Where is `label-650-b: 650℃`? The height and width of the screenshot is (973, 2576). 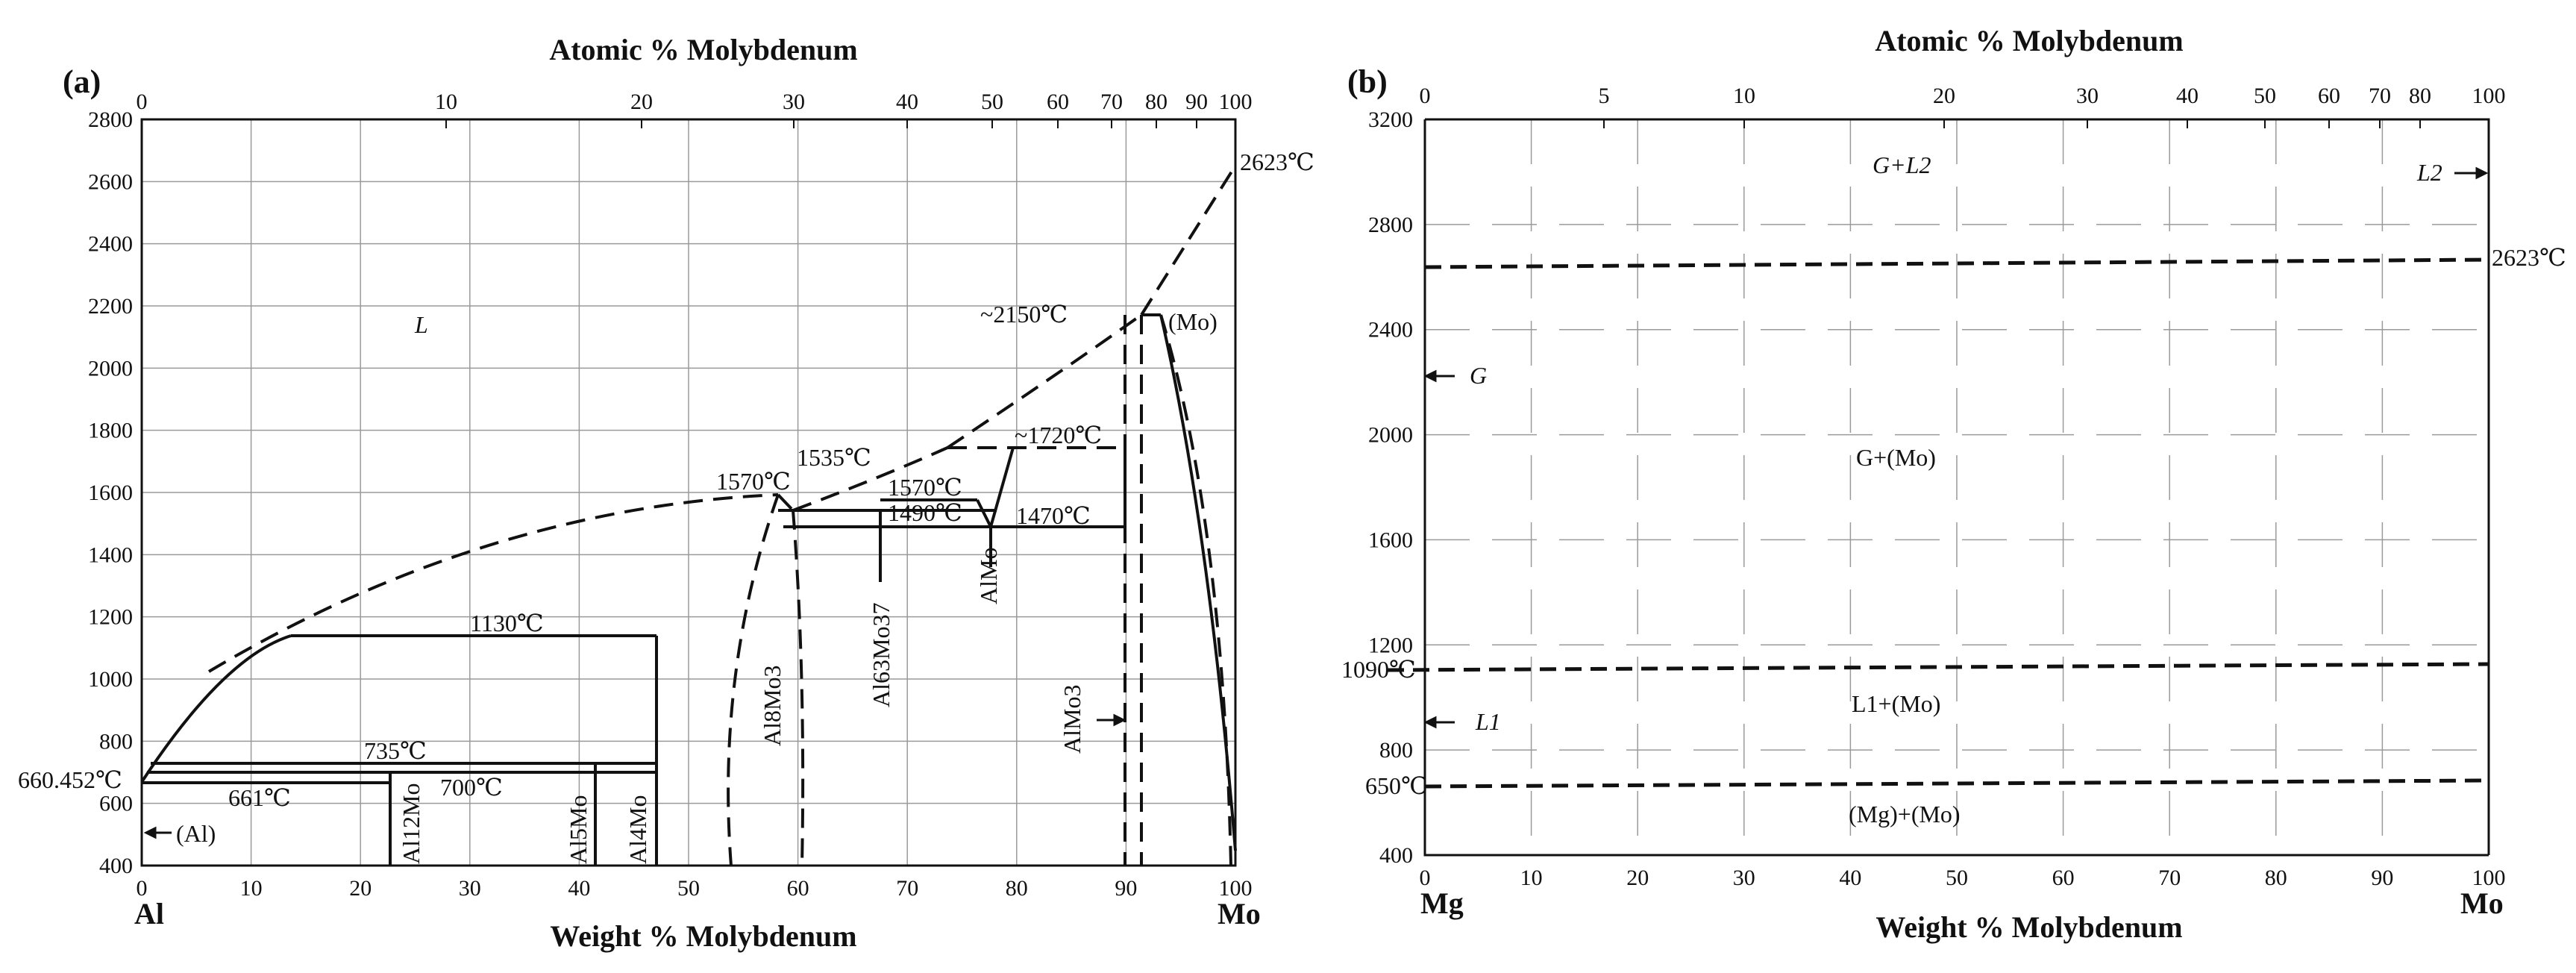
label-650-b: 650℃ is located at coordinates (1396, 785).